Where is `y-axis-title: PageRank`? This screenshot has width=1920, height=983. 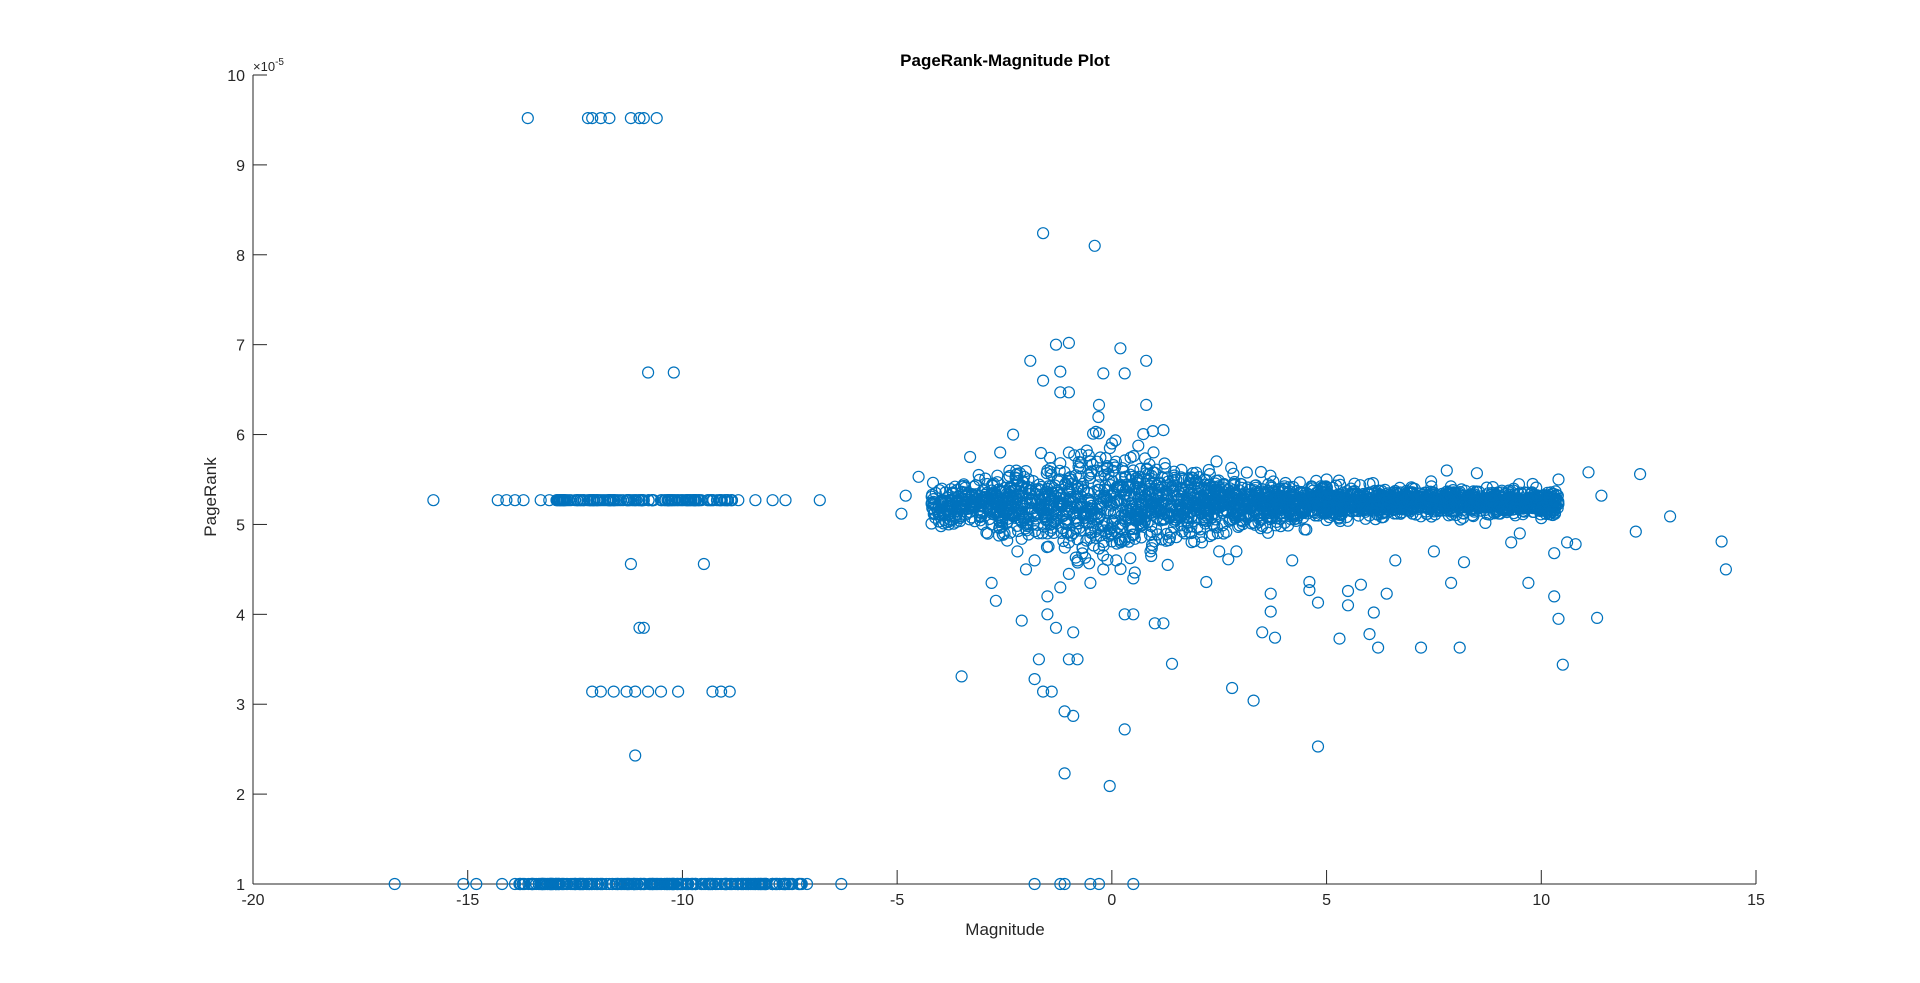
y-axis-title: PageRank is located at coordinates (210, 497).